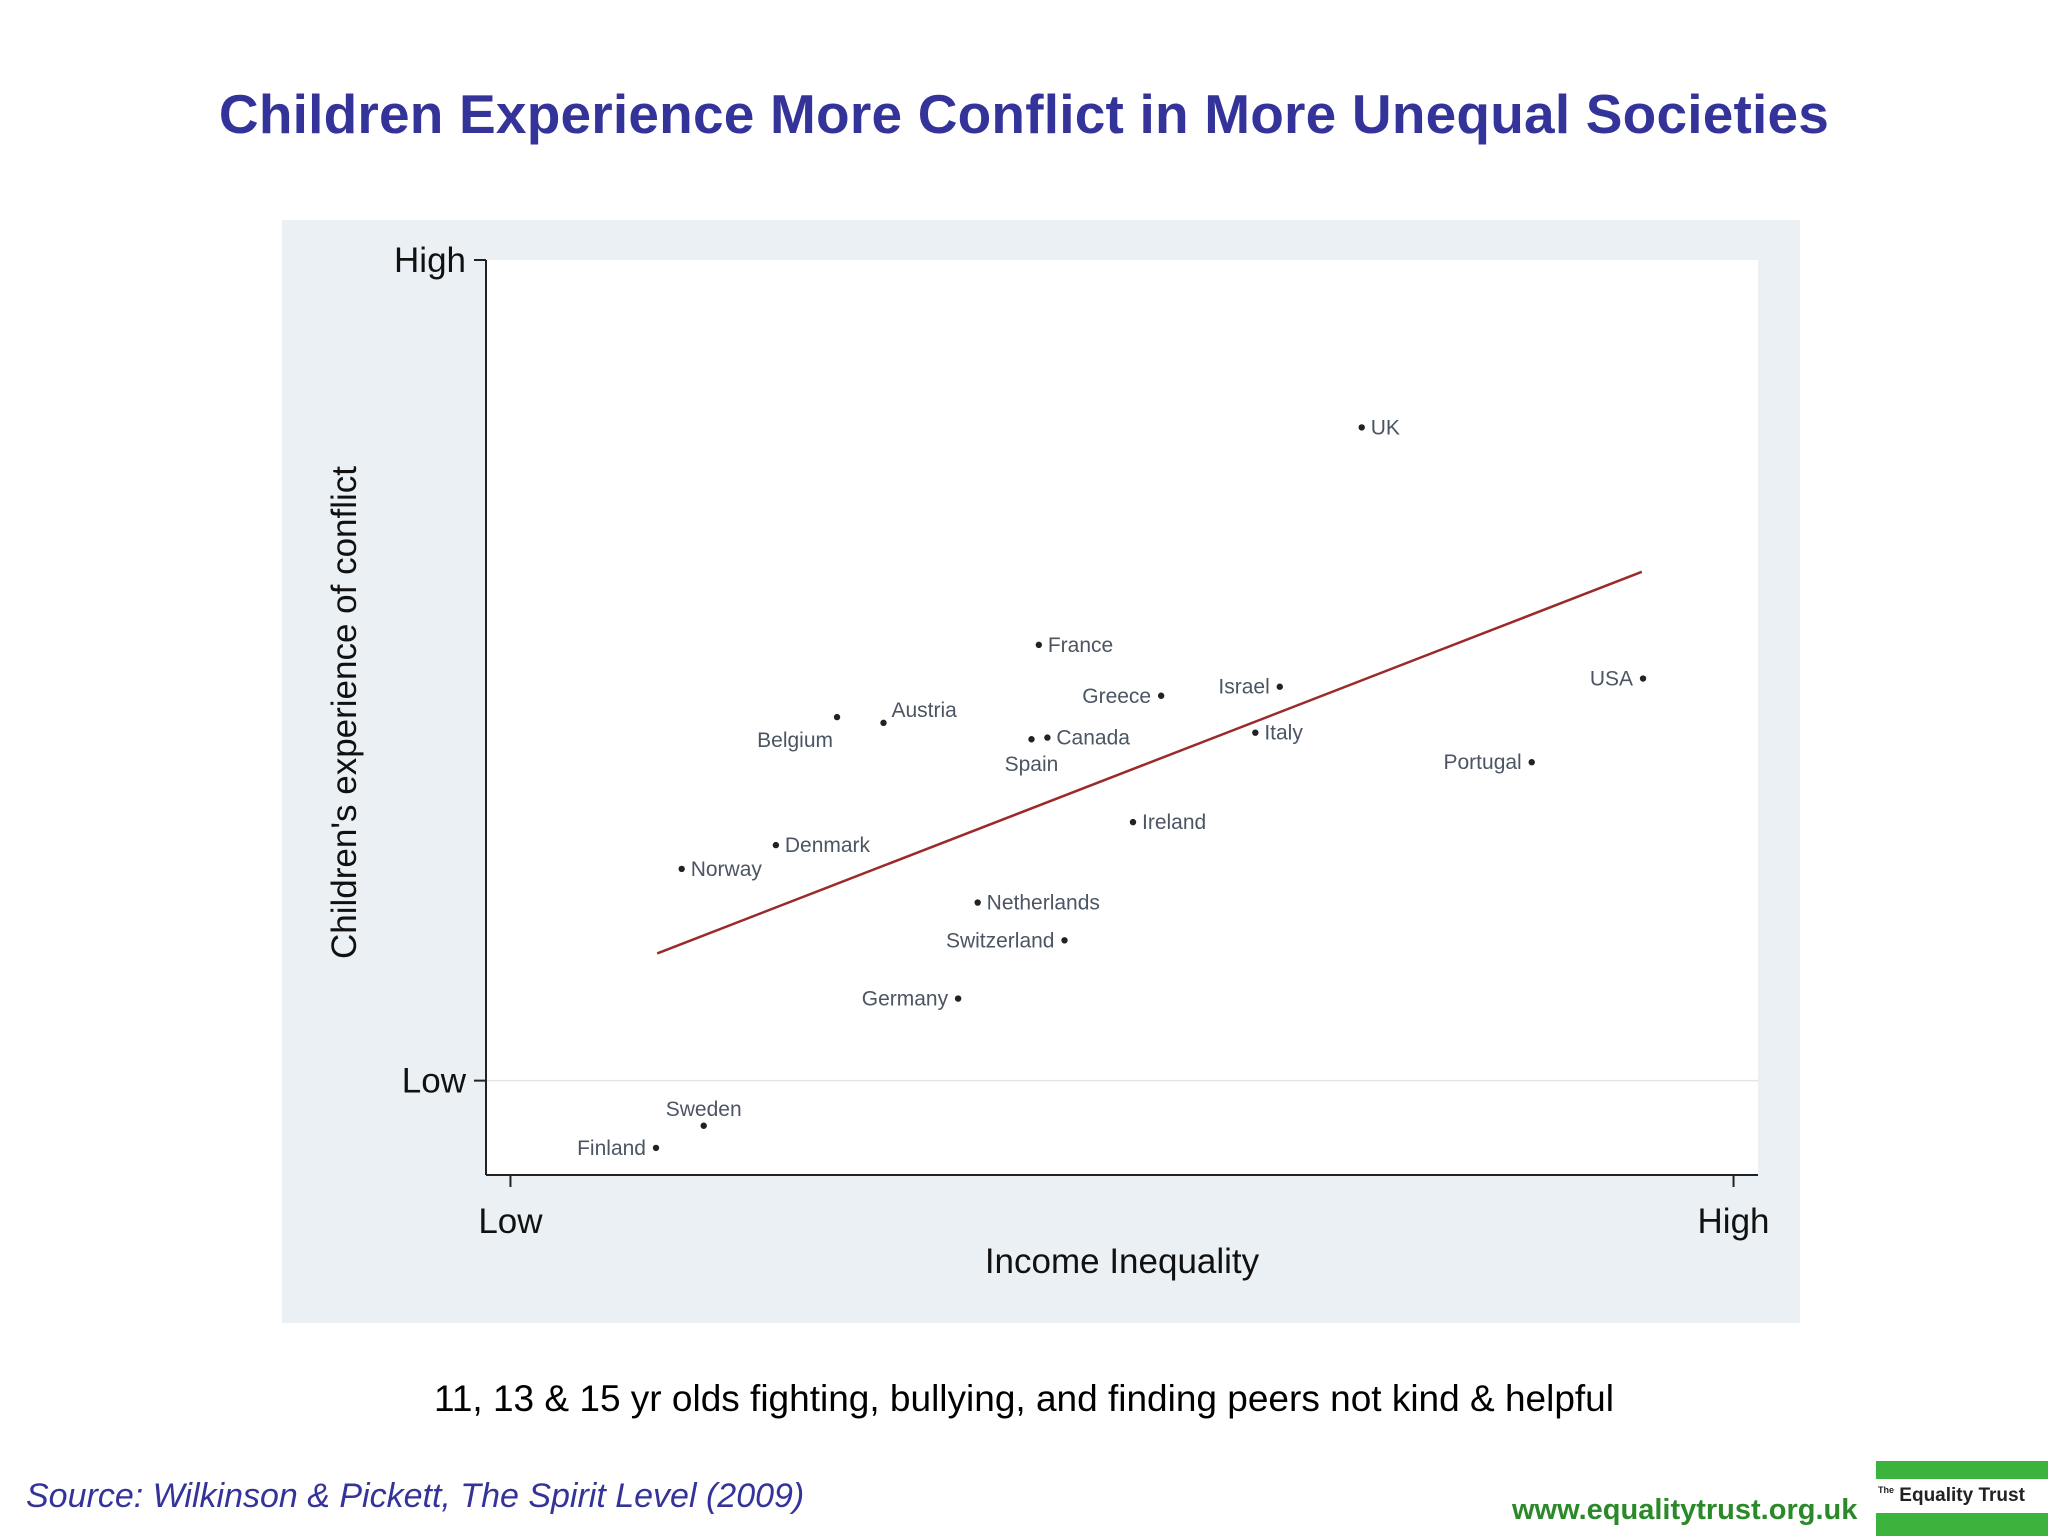 This screenshot has width=2048, height=1536. I want to click on point-label-portugal: Portugal, so click(1483, 762).